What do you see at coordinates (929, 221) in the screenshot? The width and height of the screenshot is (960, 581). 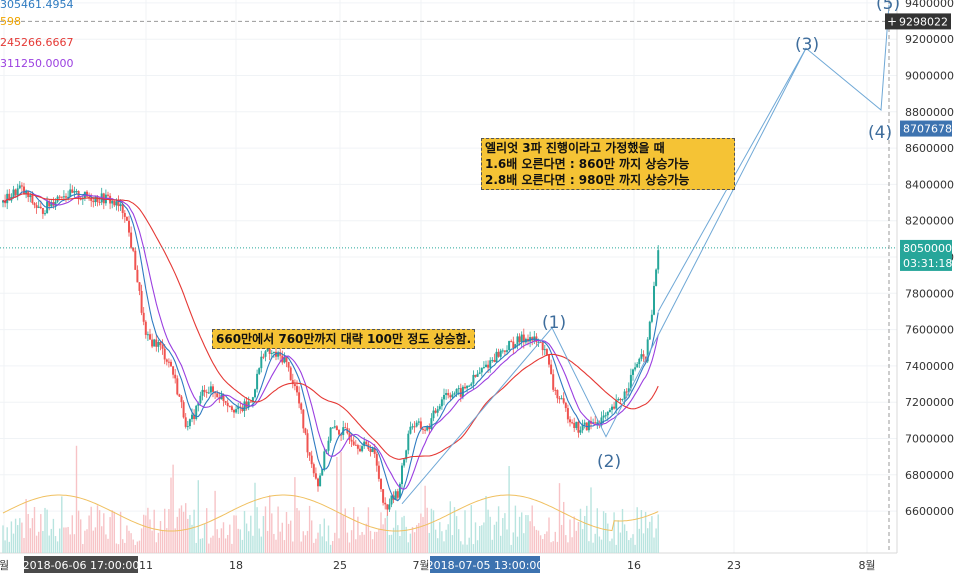 I see `y-tick-label: 8200000` at bounding box center [929, 221].